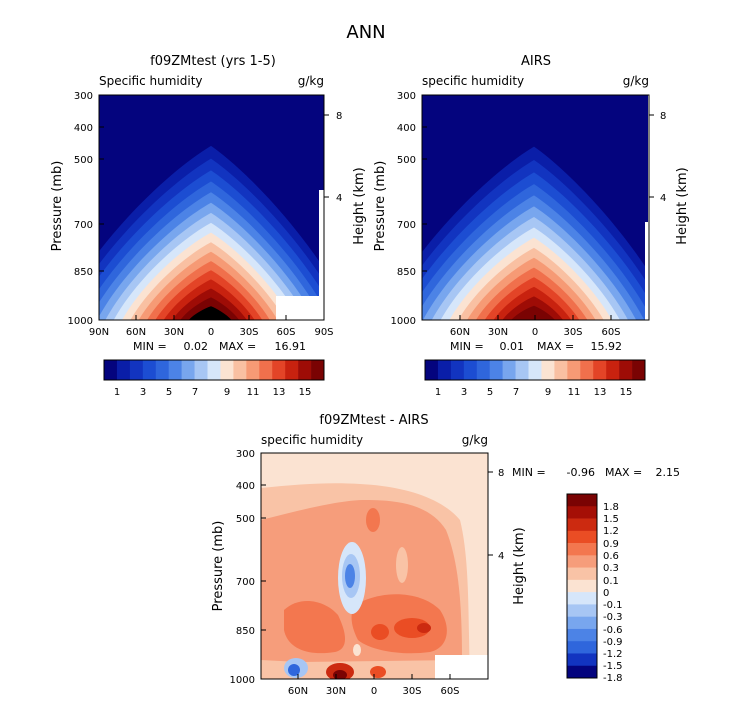 The width and height of the screenshot is (733, 702). What do you see at coordinates (150, 346) in the screenshot?
I see `min-label: MIN =` at bounding box center [150, 346].